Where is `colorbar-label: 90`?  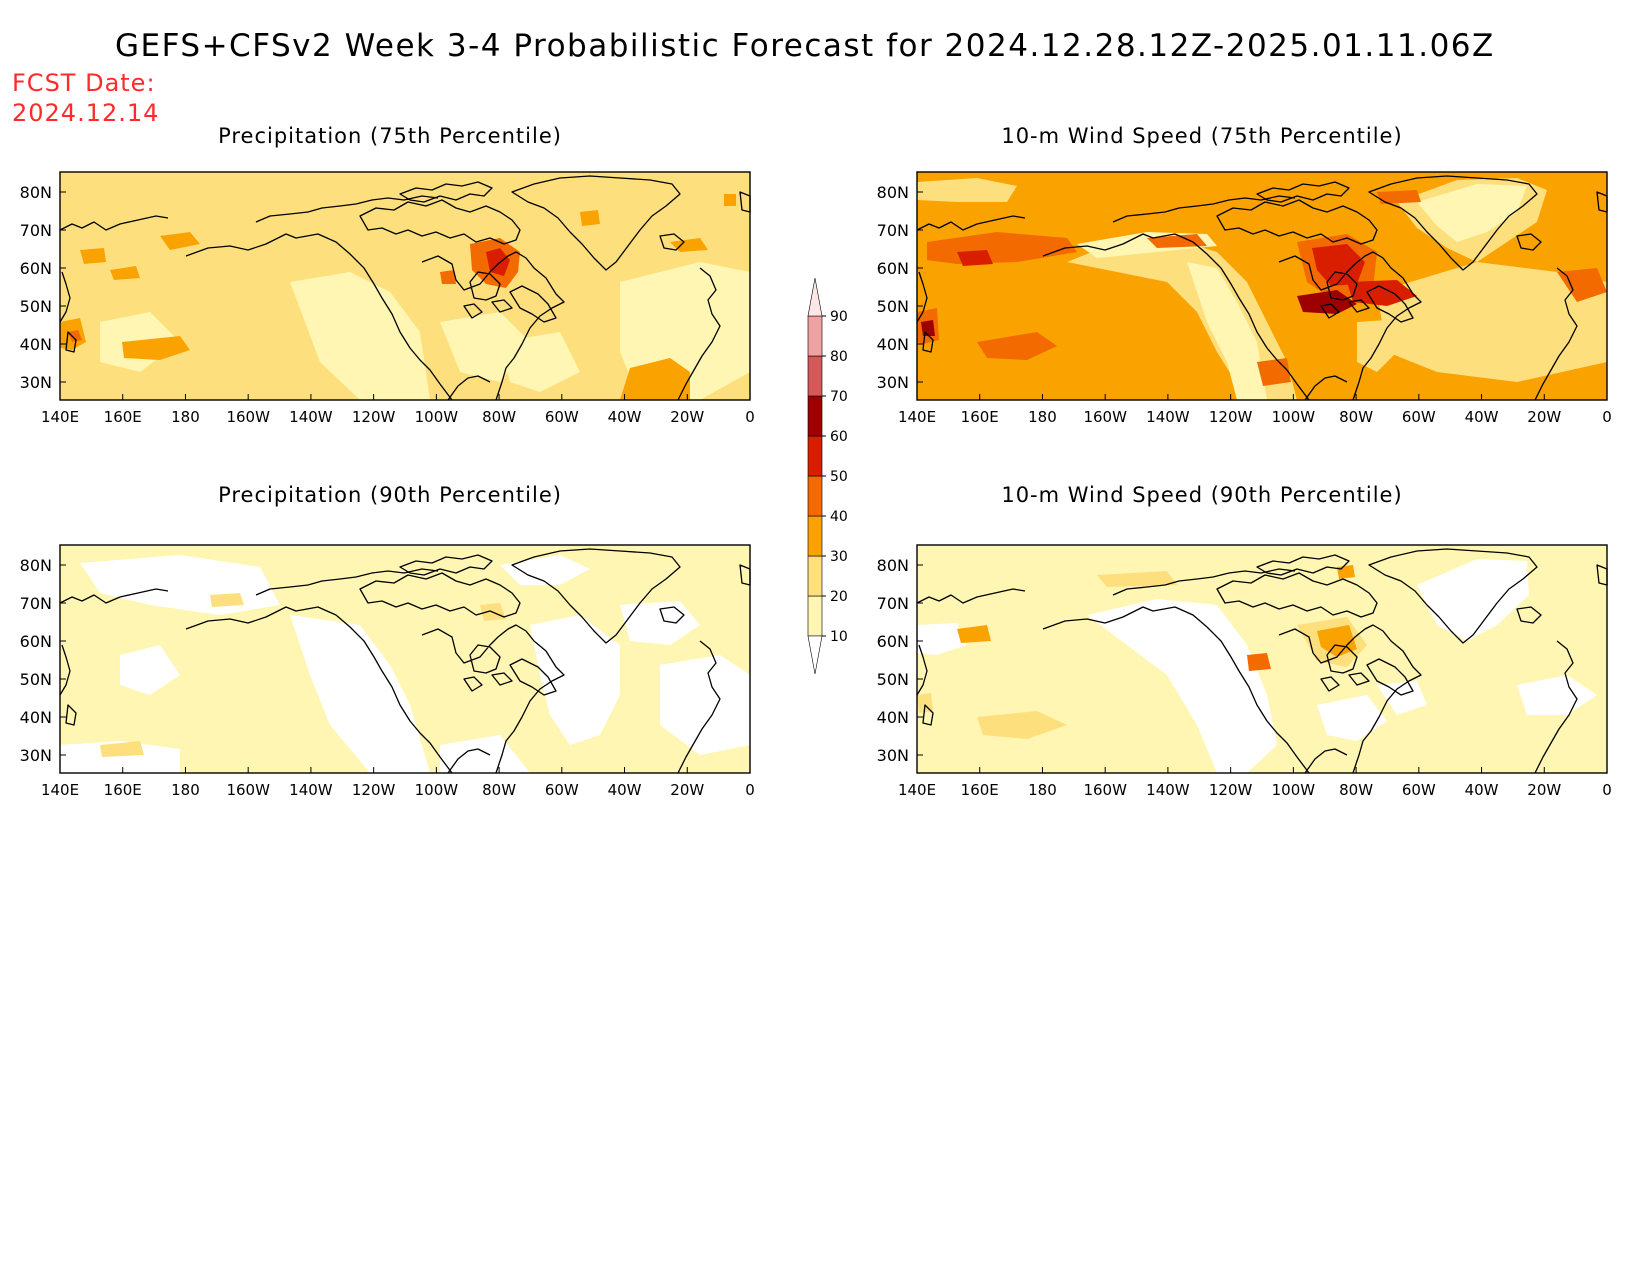
colorbar-label: 90 is located at coordinates (839, 317).